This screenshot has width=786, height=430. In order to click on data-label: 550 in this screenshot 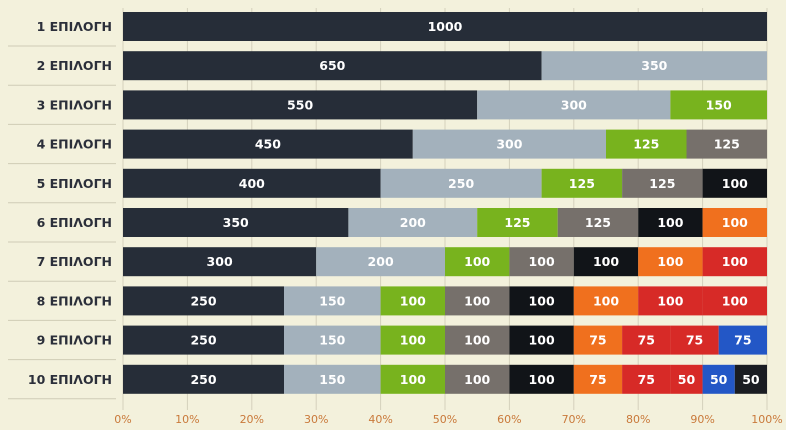, I will do `click(300, 104)`.